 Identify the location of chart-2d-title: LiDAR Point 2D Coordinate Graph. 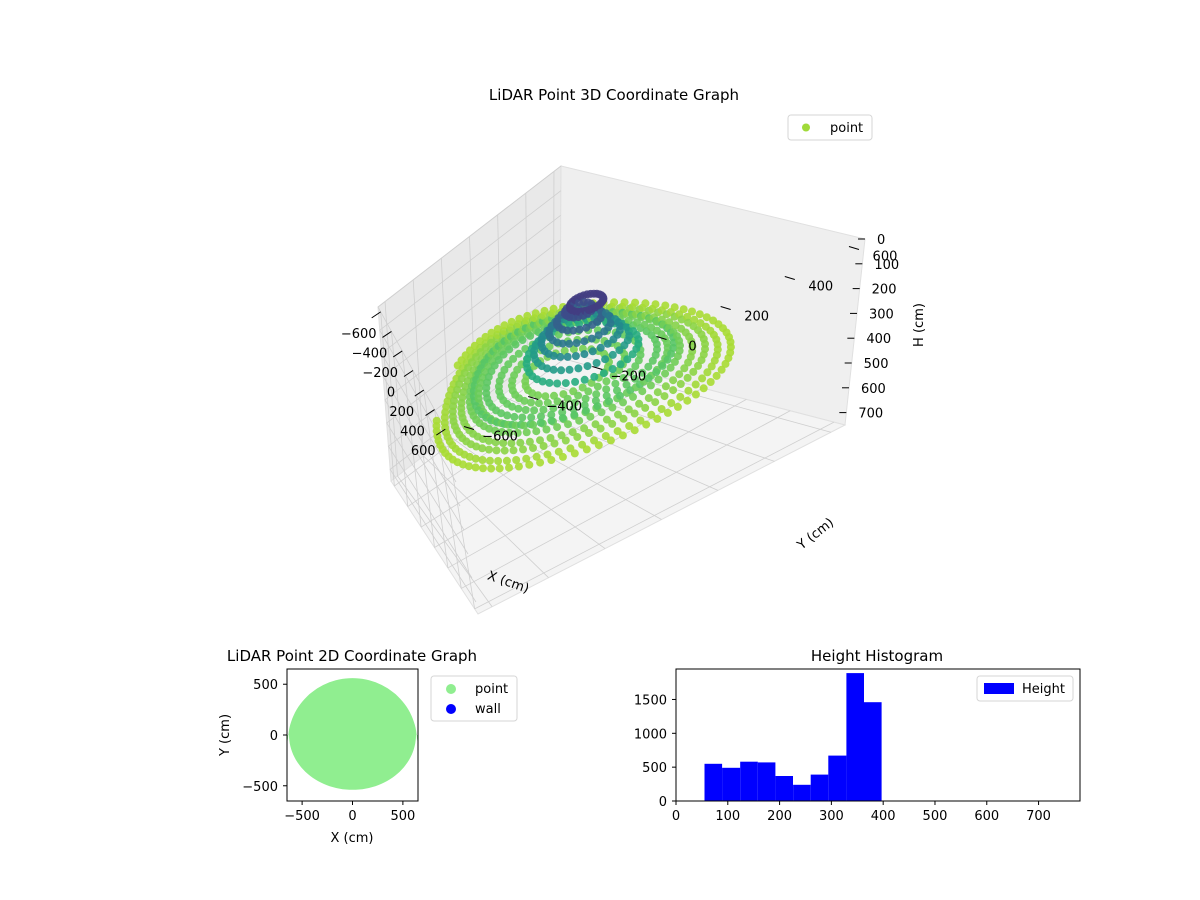
(352, 656).